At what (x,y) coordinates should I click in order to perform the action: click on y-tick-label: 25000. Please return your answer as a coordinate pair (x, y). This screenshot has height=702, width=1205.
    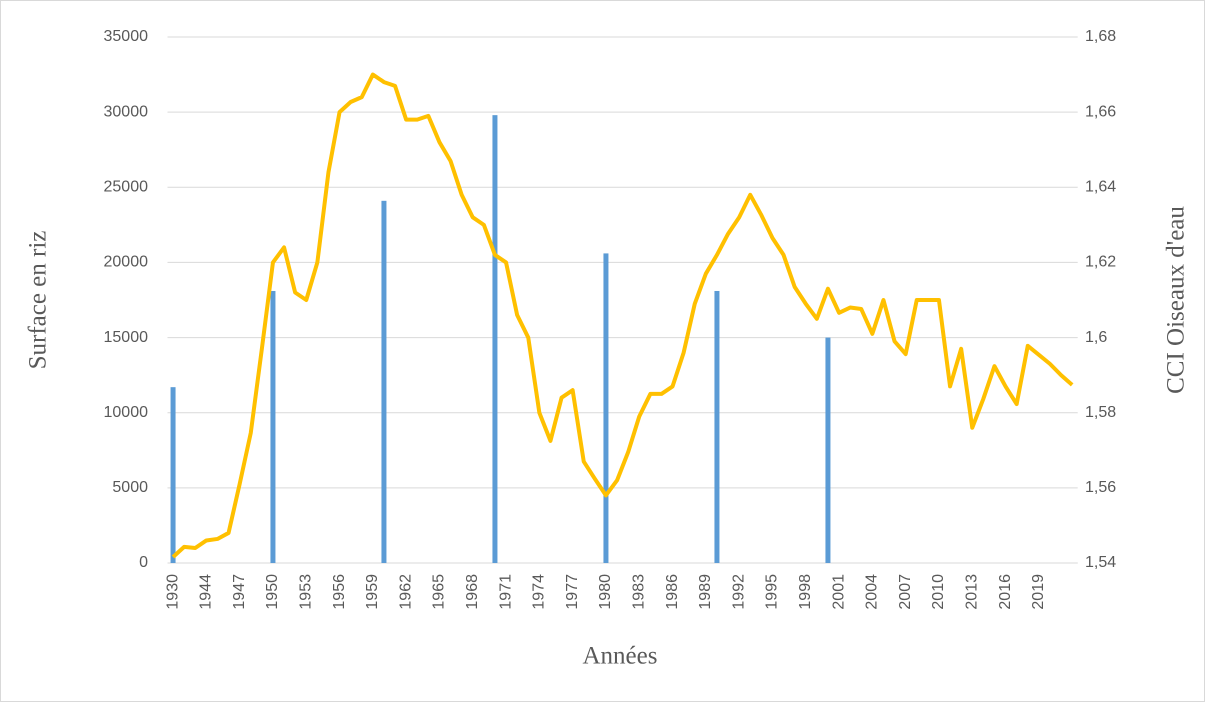
    Looking at the image, I should click on (126, 187).